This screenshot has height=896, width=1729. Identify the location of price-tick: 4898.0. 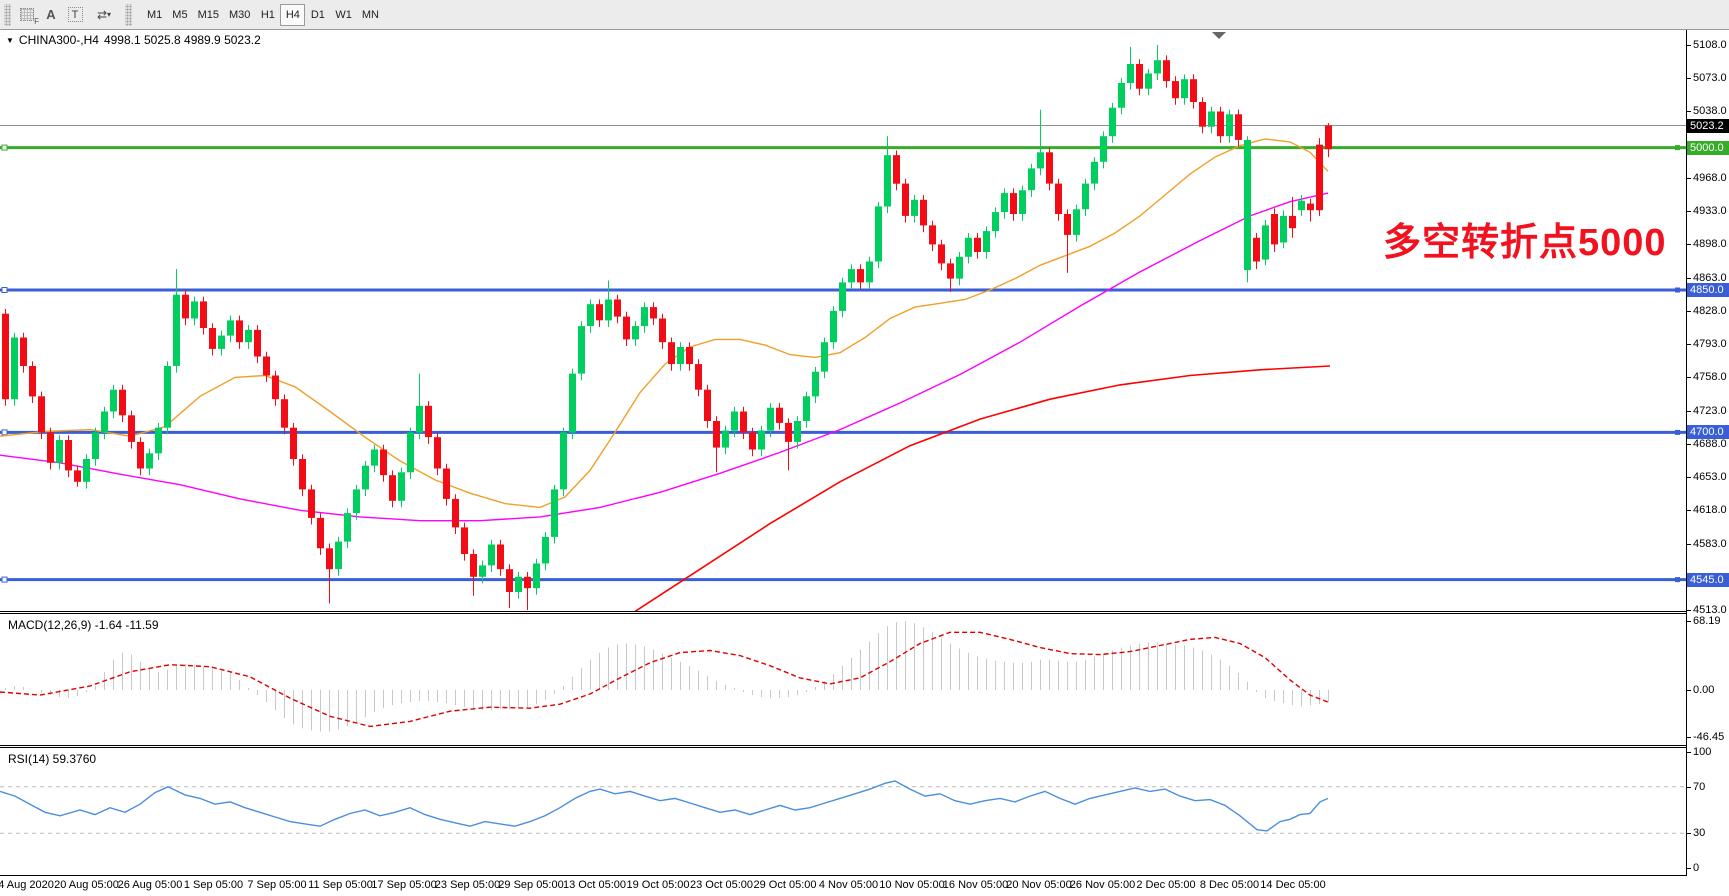
(1708, 244).